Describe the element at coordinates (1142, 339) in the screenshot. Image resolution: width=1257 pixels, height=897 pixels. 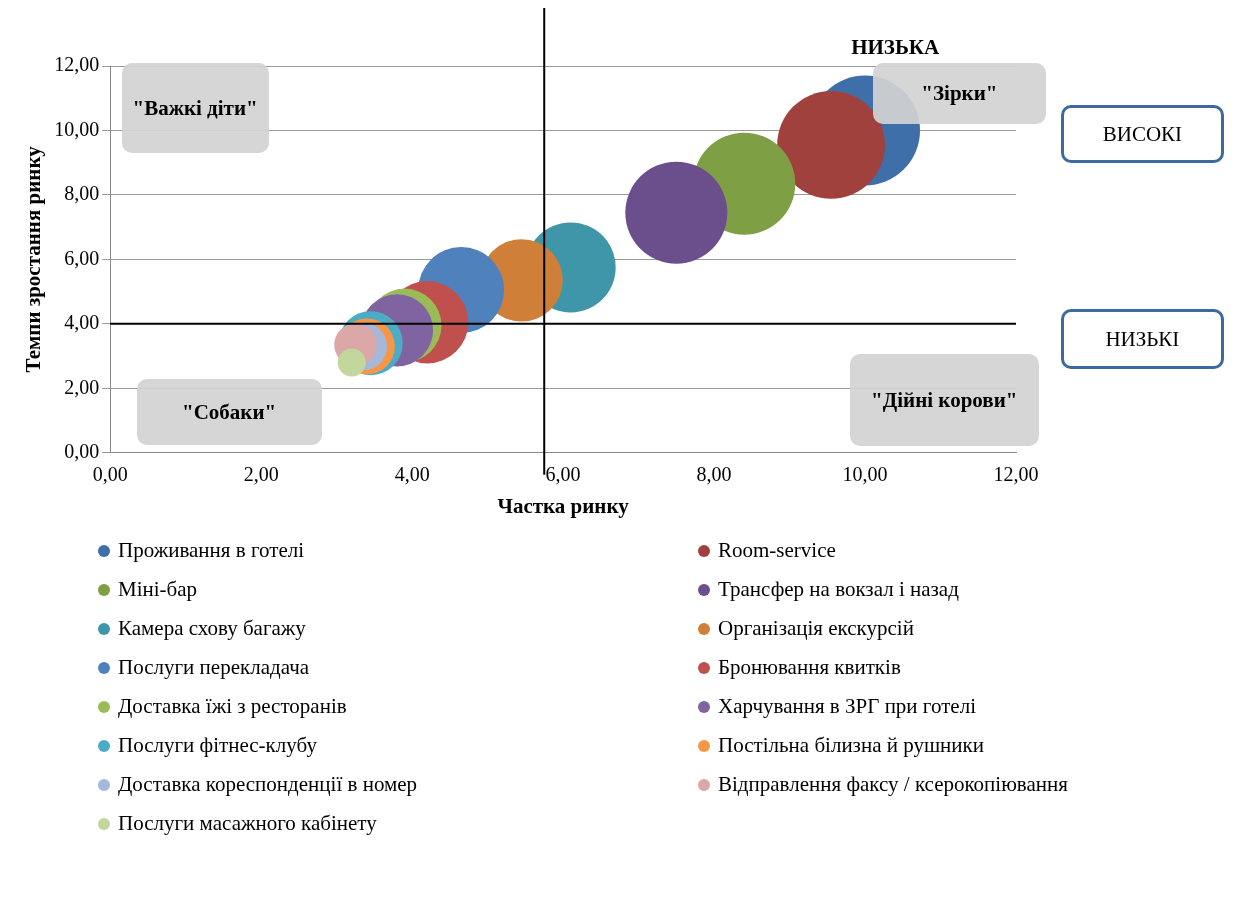
I see `label-box: НИЗЬКІ` at that location.